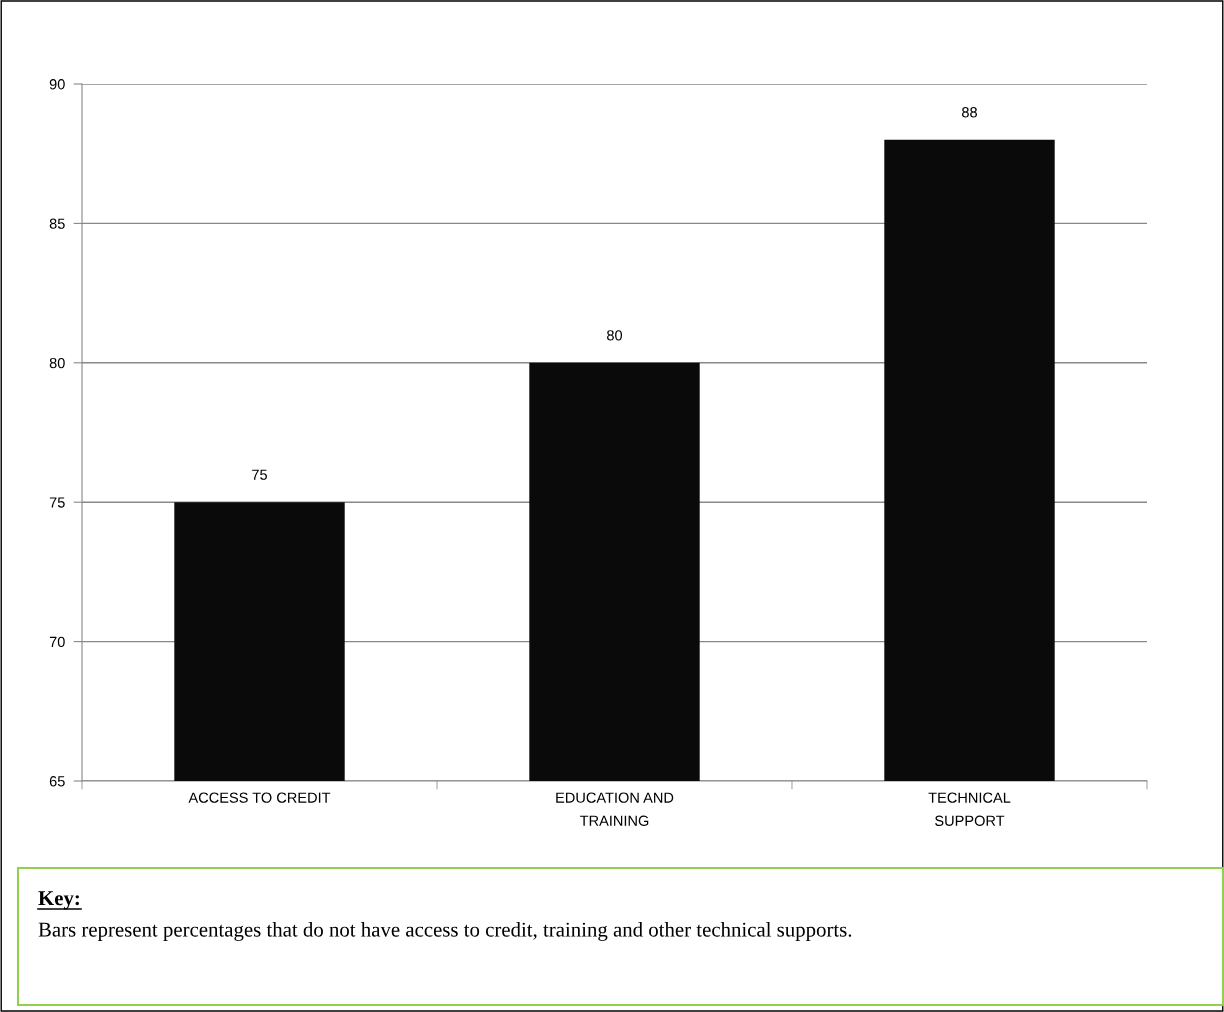  What do you see at coordinates (57, 502) in the screenshot?
I see `y-tick-label: 75` at bounding box center [57, 502].